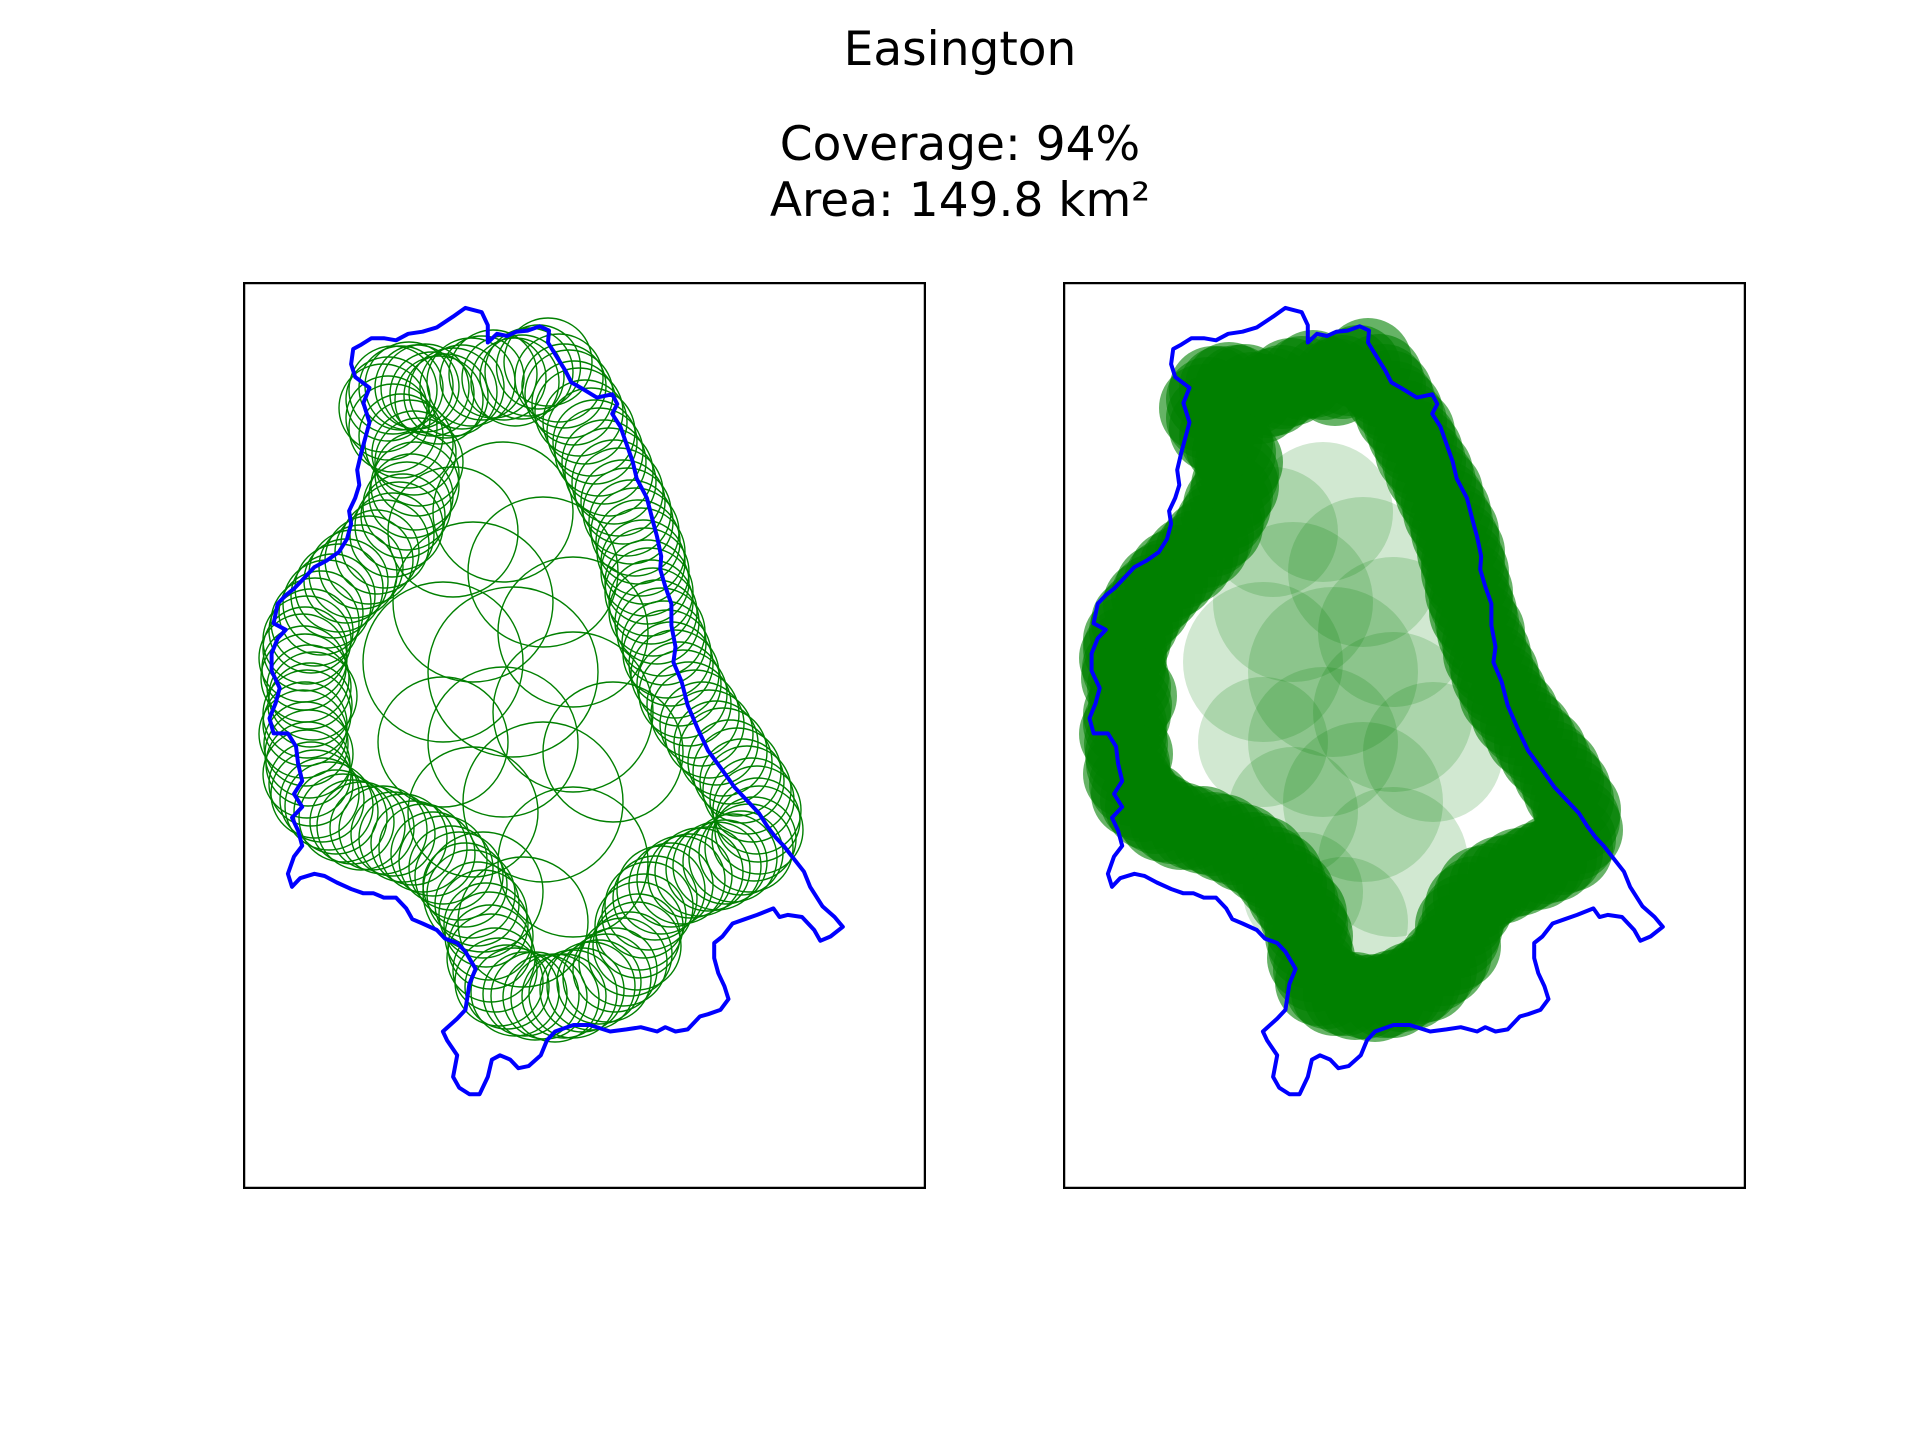  I want to click on figure-title: Easington, so click(960, 49).